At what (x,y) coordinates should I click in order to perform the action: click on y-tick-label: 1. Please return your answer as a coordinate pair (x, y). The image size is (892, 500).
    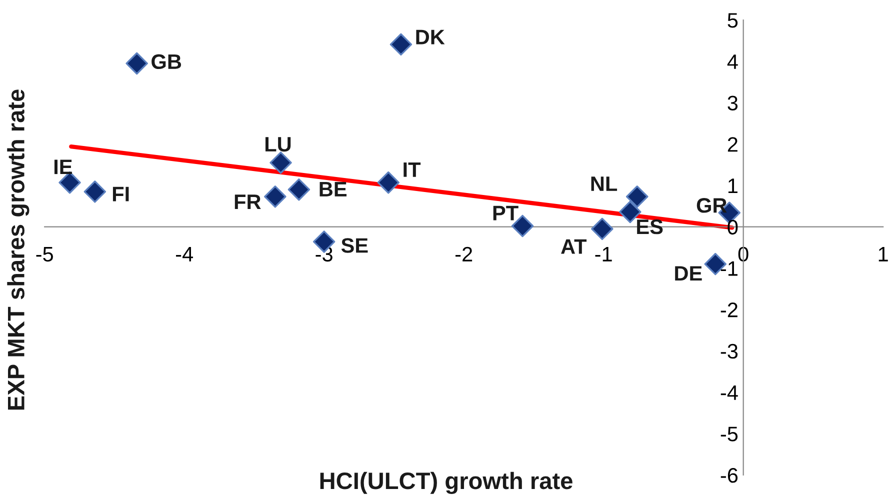
    Looking at the image, I should click on (733, 186).